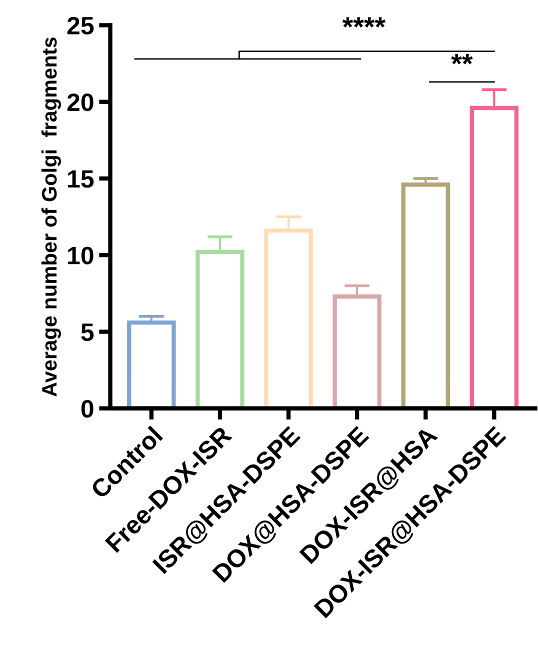  Describe the element at coordinates (87, 409) in the screenshot. I see `y-tick-label: 0` at that location.